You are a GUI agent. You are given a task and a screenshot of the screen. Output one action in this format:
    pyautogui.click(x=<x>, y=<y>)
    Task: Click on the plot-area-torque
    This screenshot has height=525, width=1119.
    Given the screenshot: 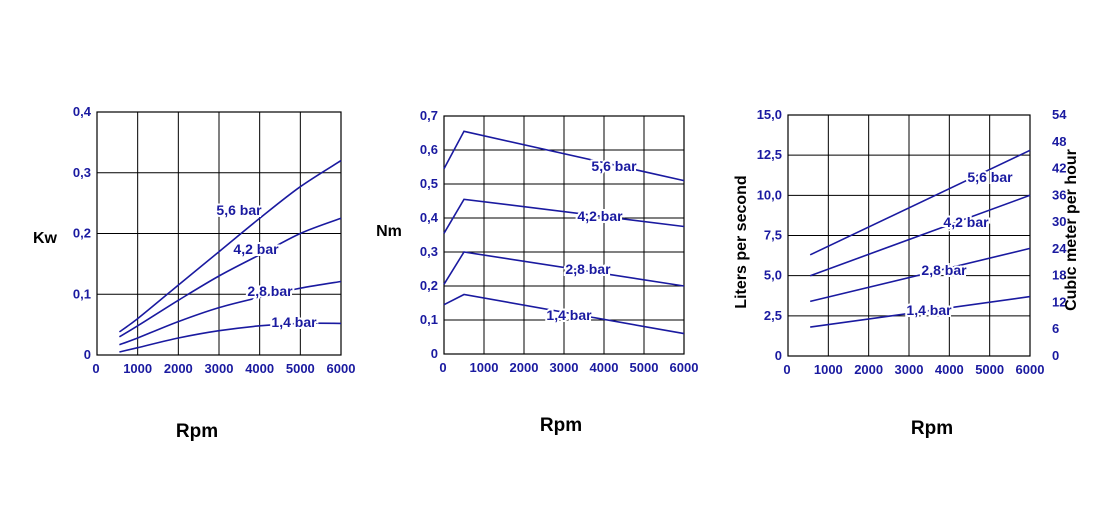 What is the action you would take?
    pyautogui.click(x=564, y=235)
    